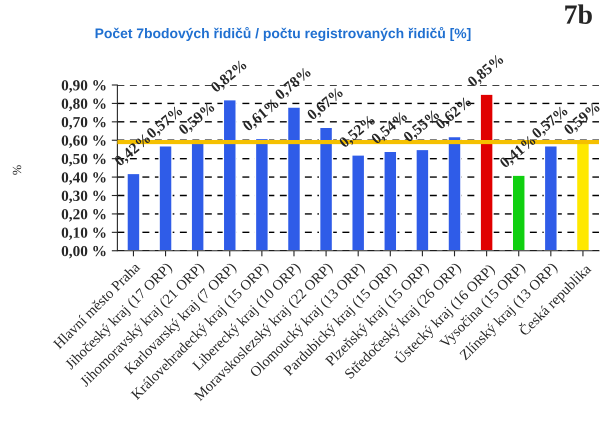  I want to click on y-tick-label: 0,70 %, so click(84, 123).